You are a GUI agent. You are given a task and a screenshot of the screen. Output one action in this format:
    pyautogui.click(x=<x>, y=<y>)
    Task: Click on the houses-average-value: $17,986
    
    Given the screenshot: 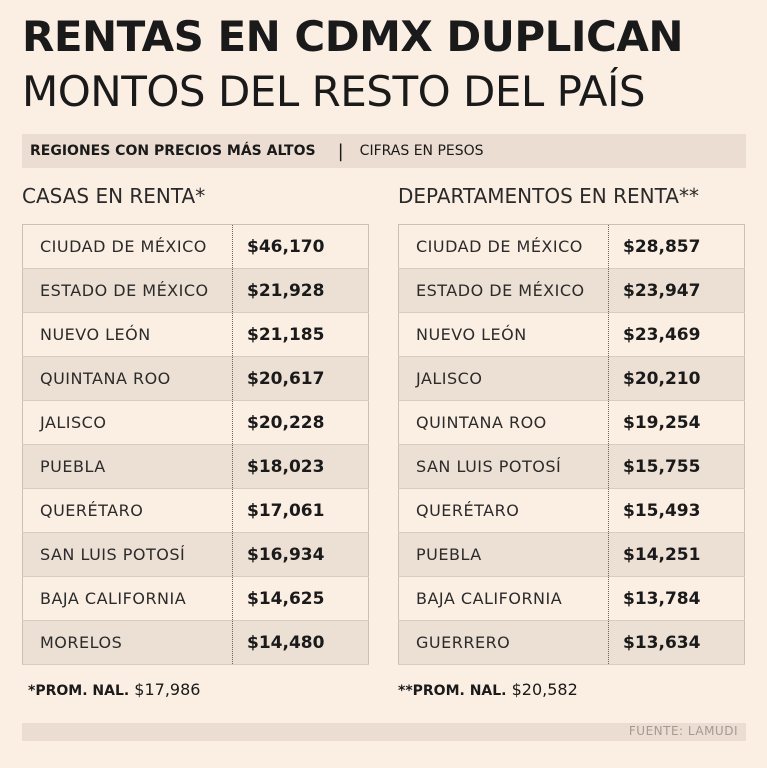 What is the action you would take?
    pyautogui.click(x=167, y=689)
    